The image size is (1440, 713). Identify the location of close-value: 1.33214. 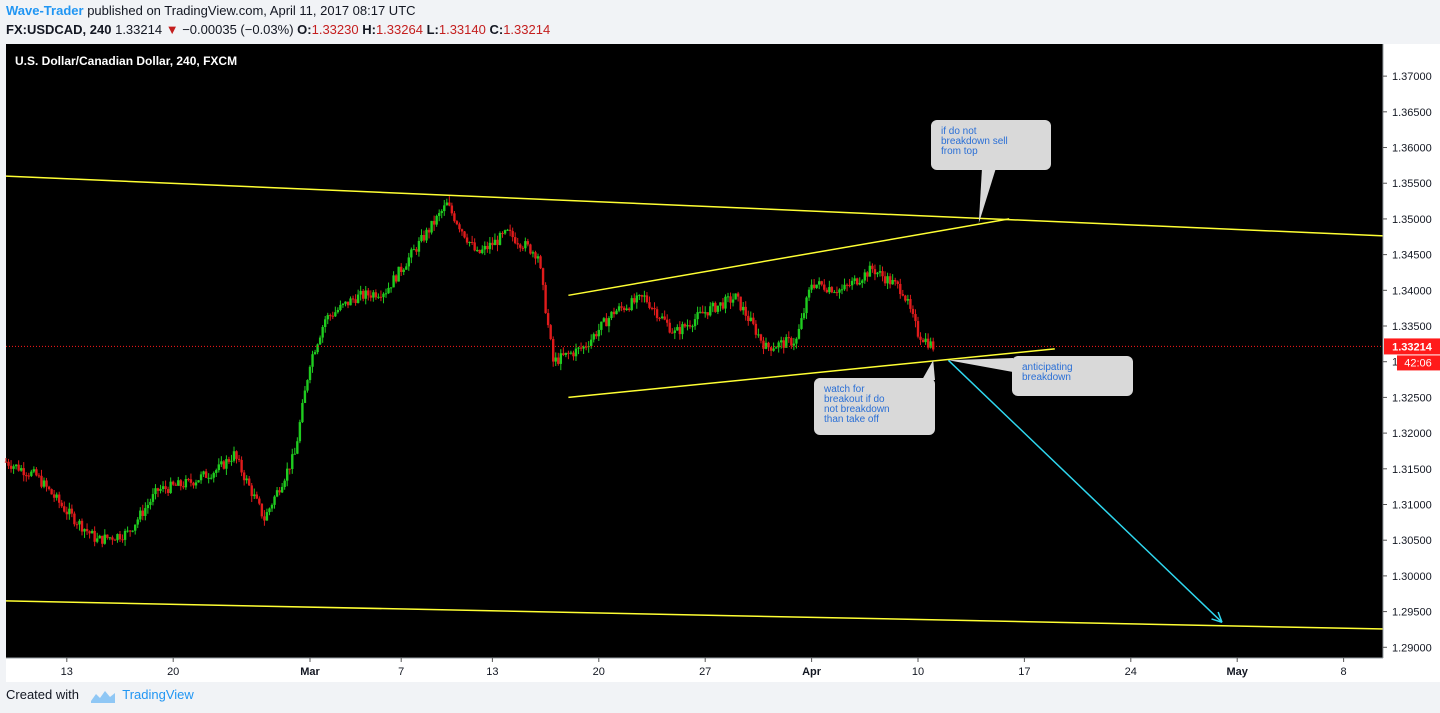
(527, 29).